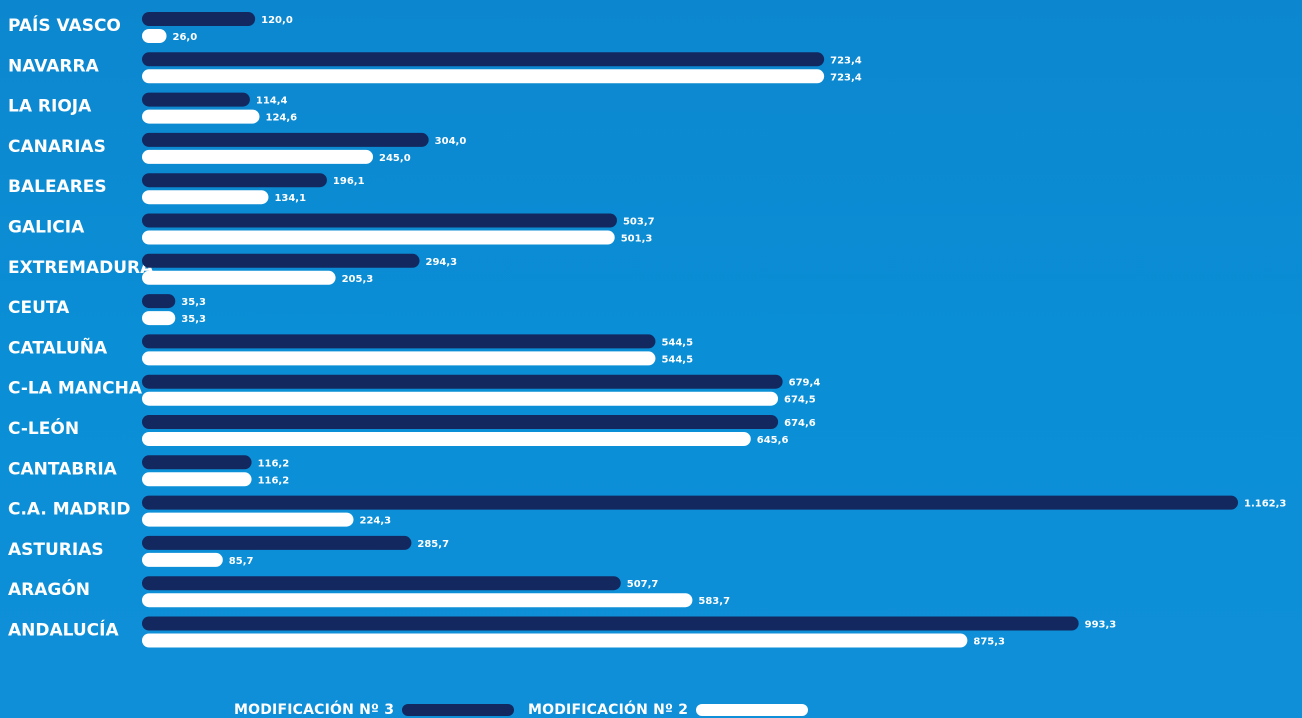 This screenshot has width=1302, height=718. I want to click on category-label: ASTURIAS, so click(56, 550).